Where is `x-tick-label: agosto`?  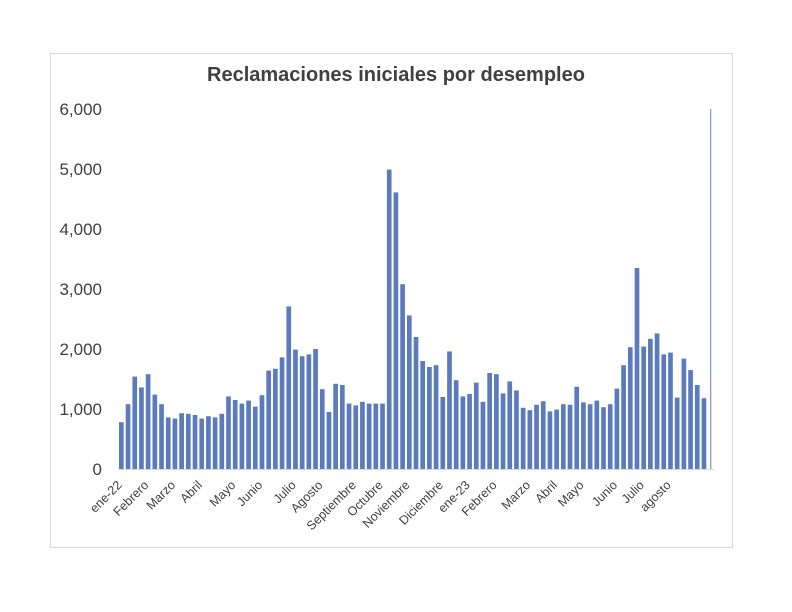
x-tick-label: agosto is located at coordinates (655, 496).